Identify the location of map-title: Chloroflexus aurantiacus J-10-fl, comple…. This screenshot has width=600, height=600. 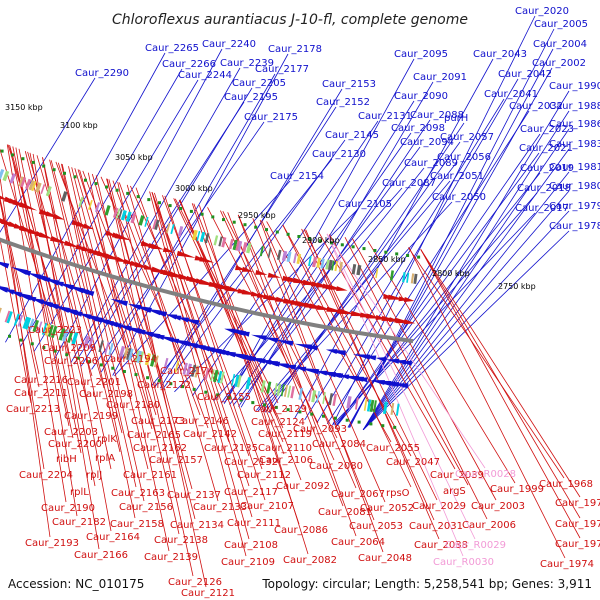
(290, 20).